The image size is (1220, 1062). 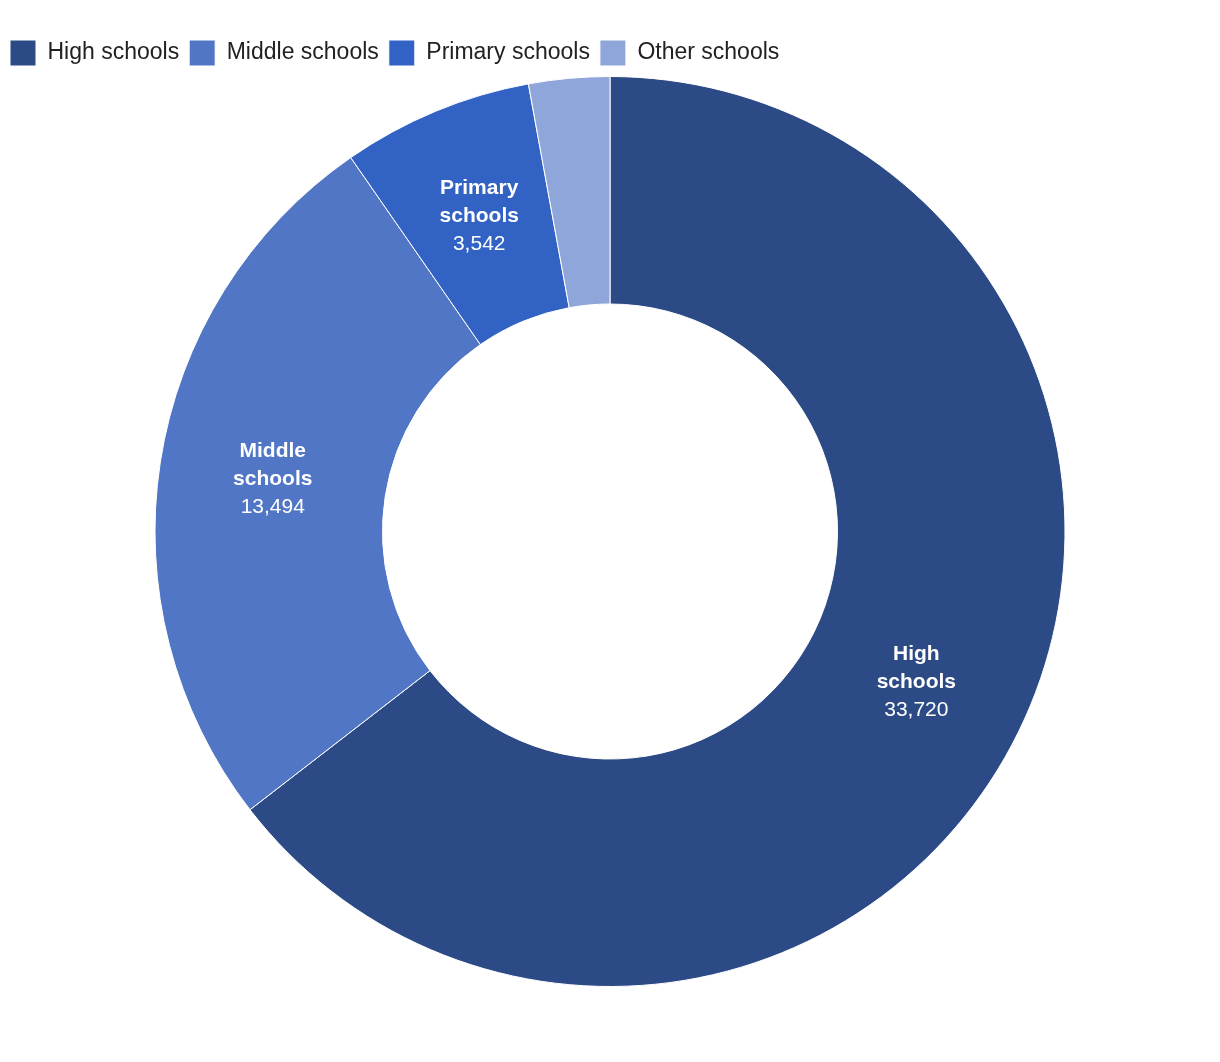 What do you see at coordinates (479, 243) in the screenshot?
I see `data-label: 3,542` at bounding box center [479, 243].